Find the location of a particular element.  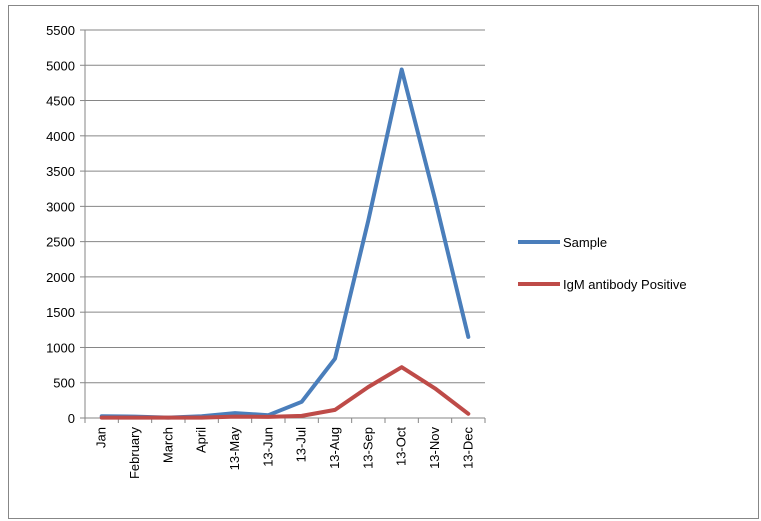

x-tick-label: February is located at coordinates (134, 453).